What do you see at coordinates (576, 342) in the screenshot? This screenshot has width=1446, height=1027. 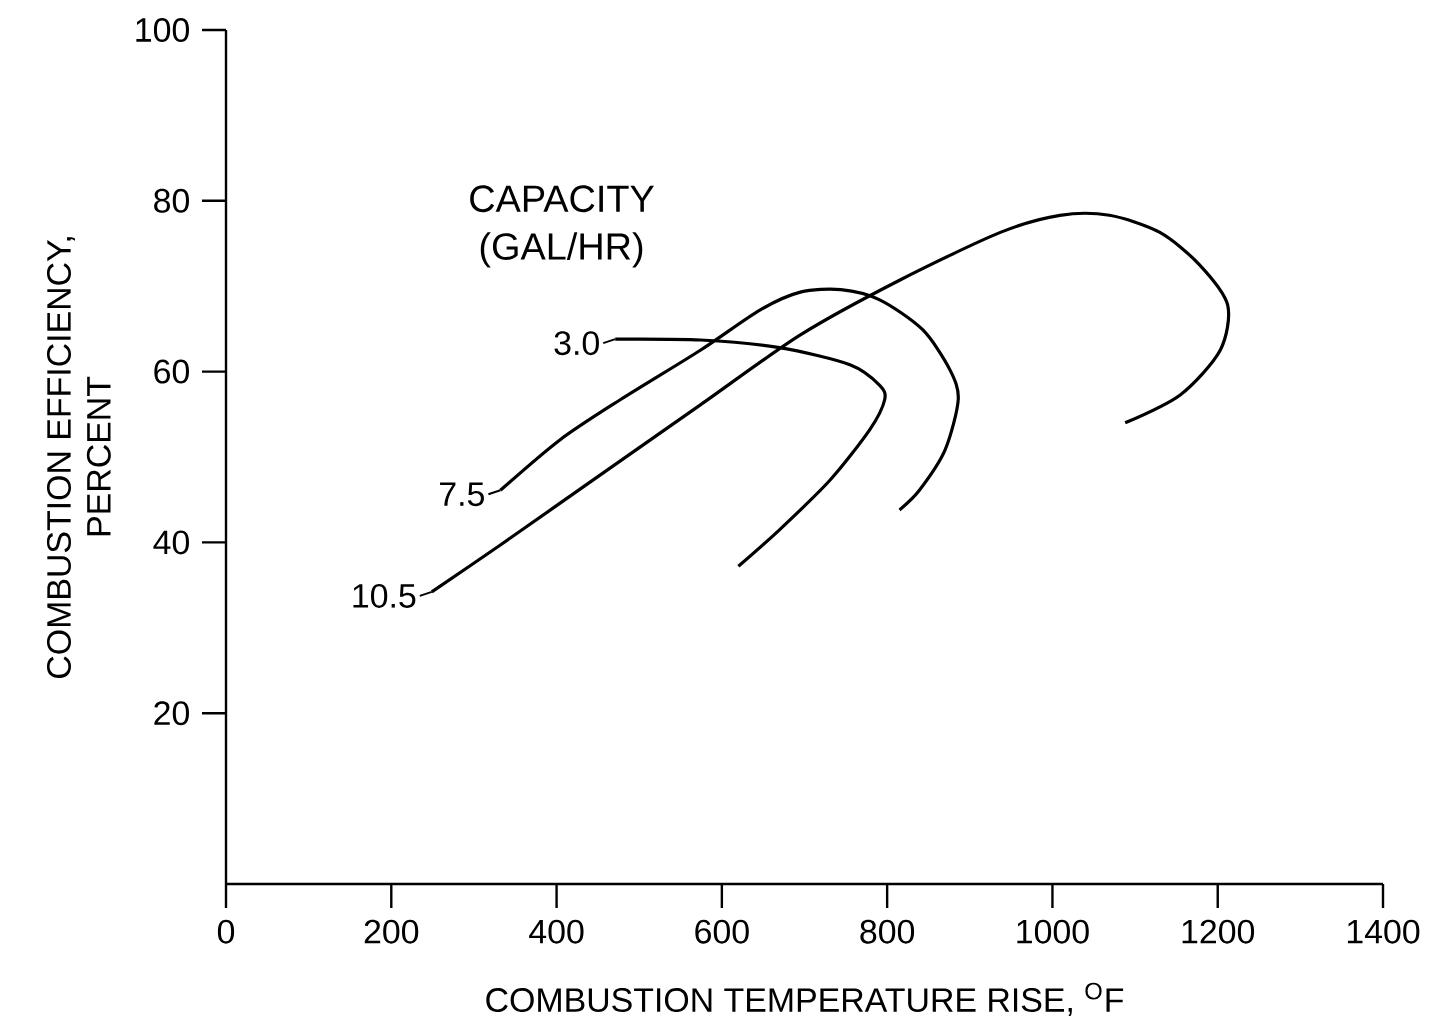 I see `legend-label: 3.0` at bounding box center [576, 342].